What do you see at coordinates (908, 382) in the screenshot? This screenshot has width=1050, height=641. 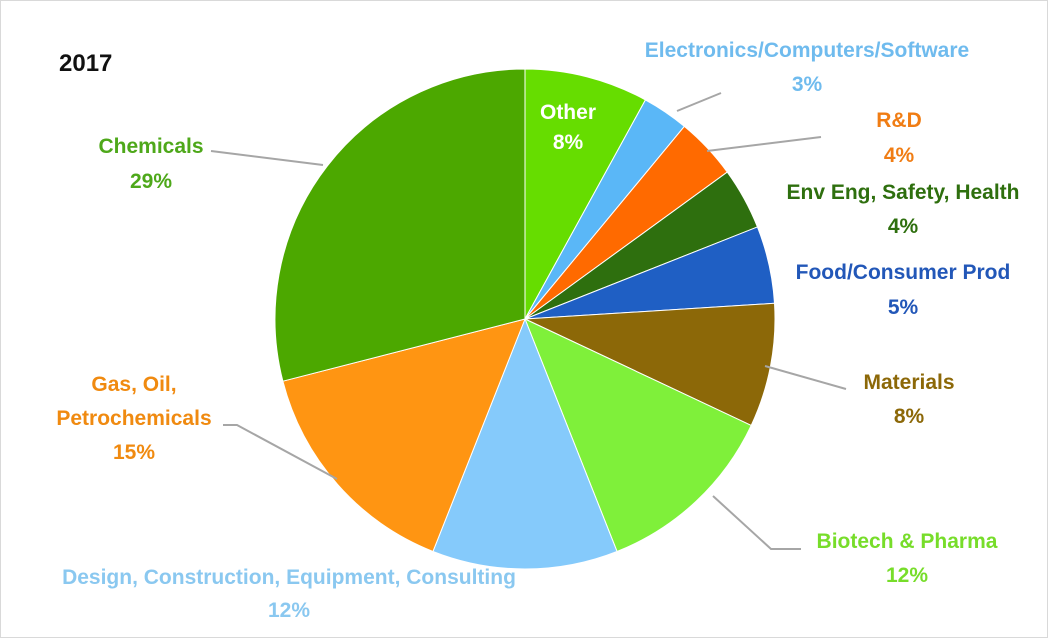 I see `slice-name-label: Materials` at bounding box center [908, 382].